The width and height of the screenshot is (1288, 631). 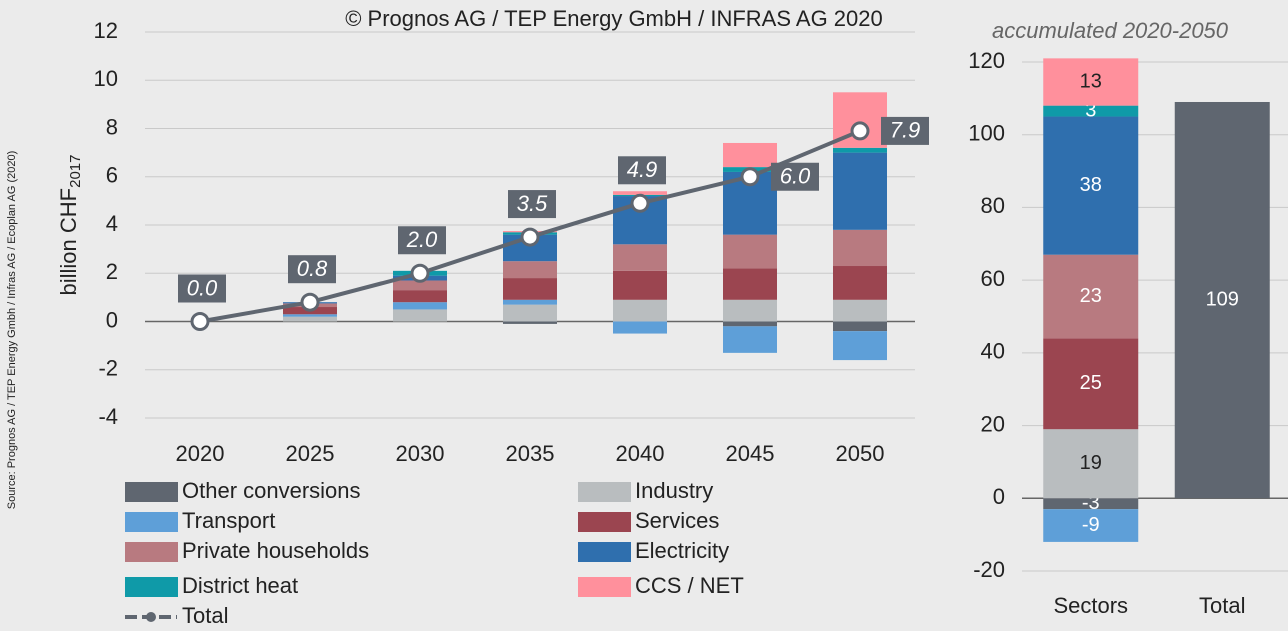 I want to click on data-label: 25, so click(x=1091, y=383).